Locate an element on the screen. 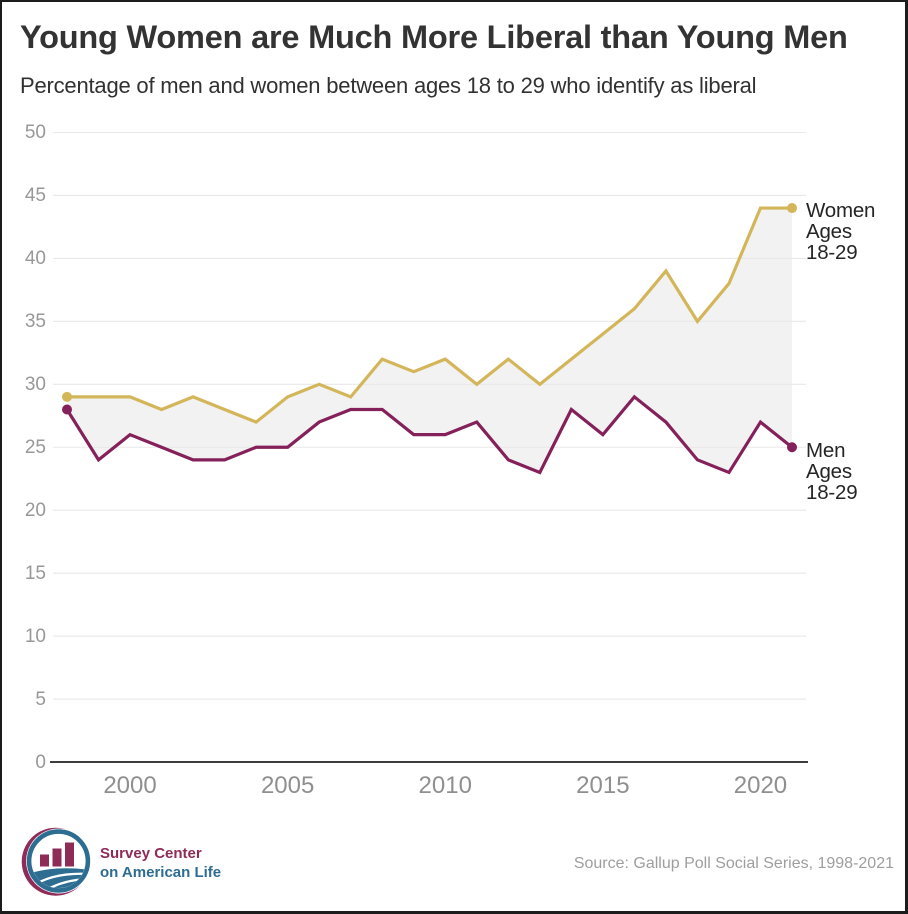  logo-text-line1: Survey Center is located at coordinates (151, 853).